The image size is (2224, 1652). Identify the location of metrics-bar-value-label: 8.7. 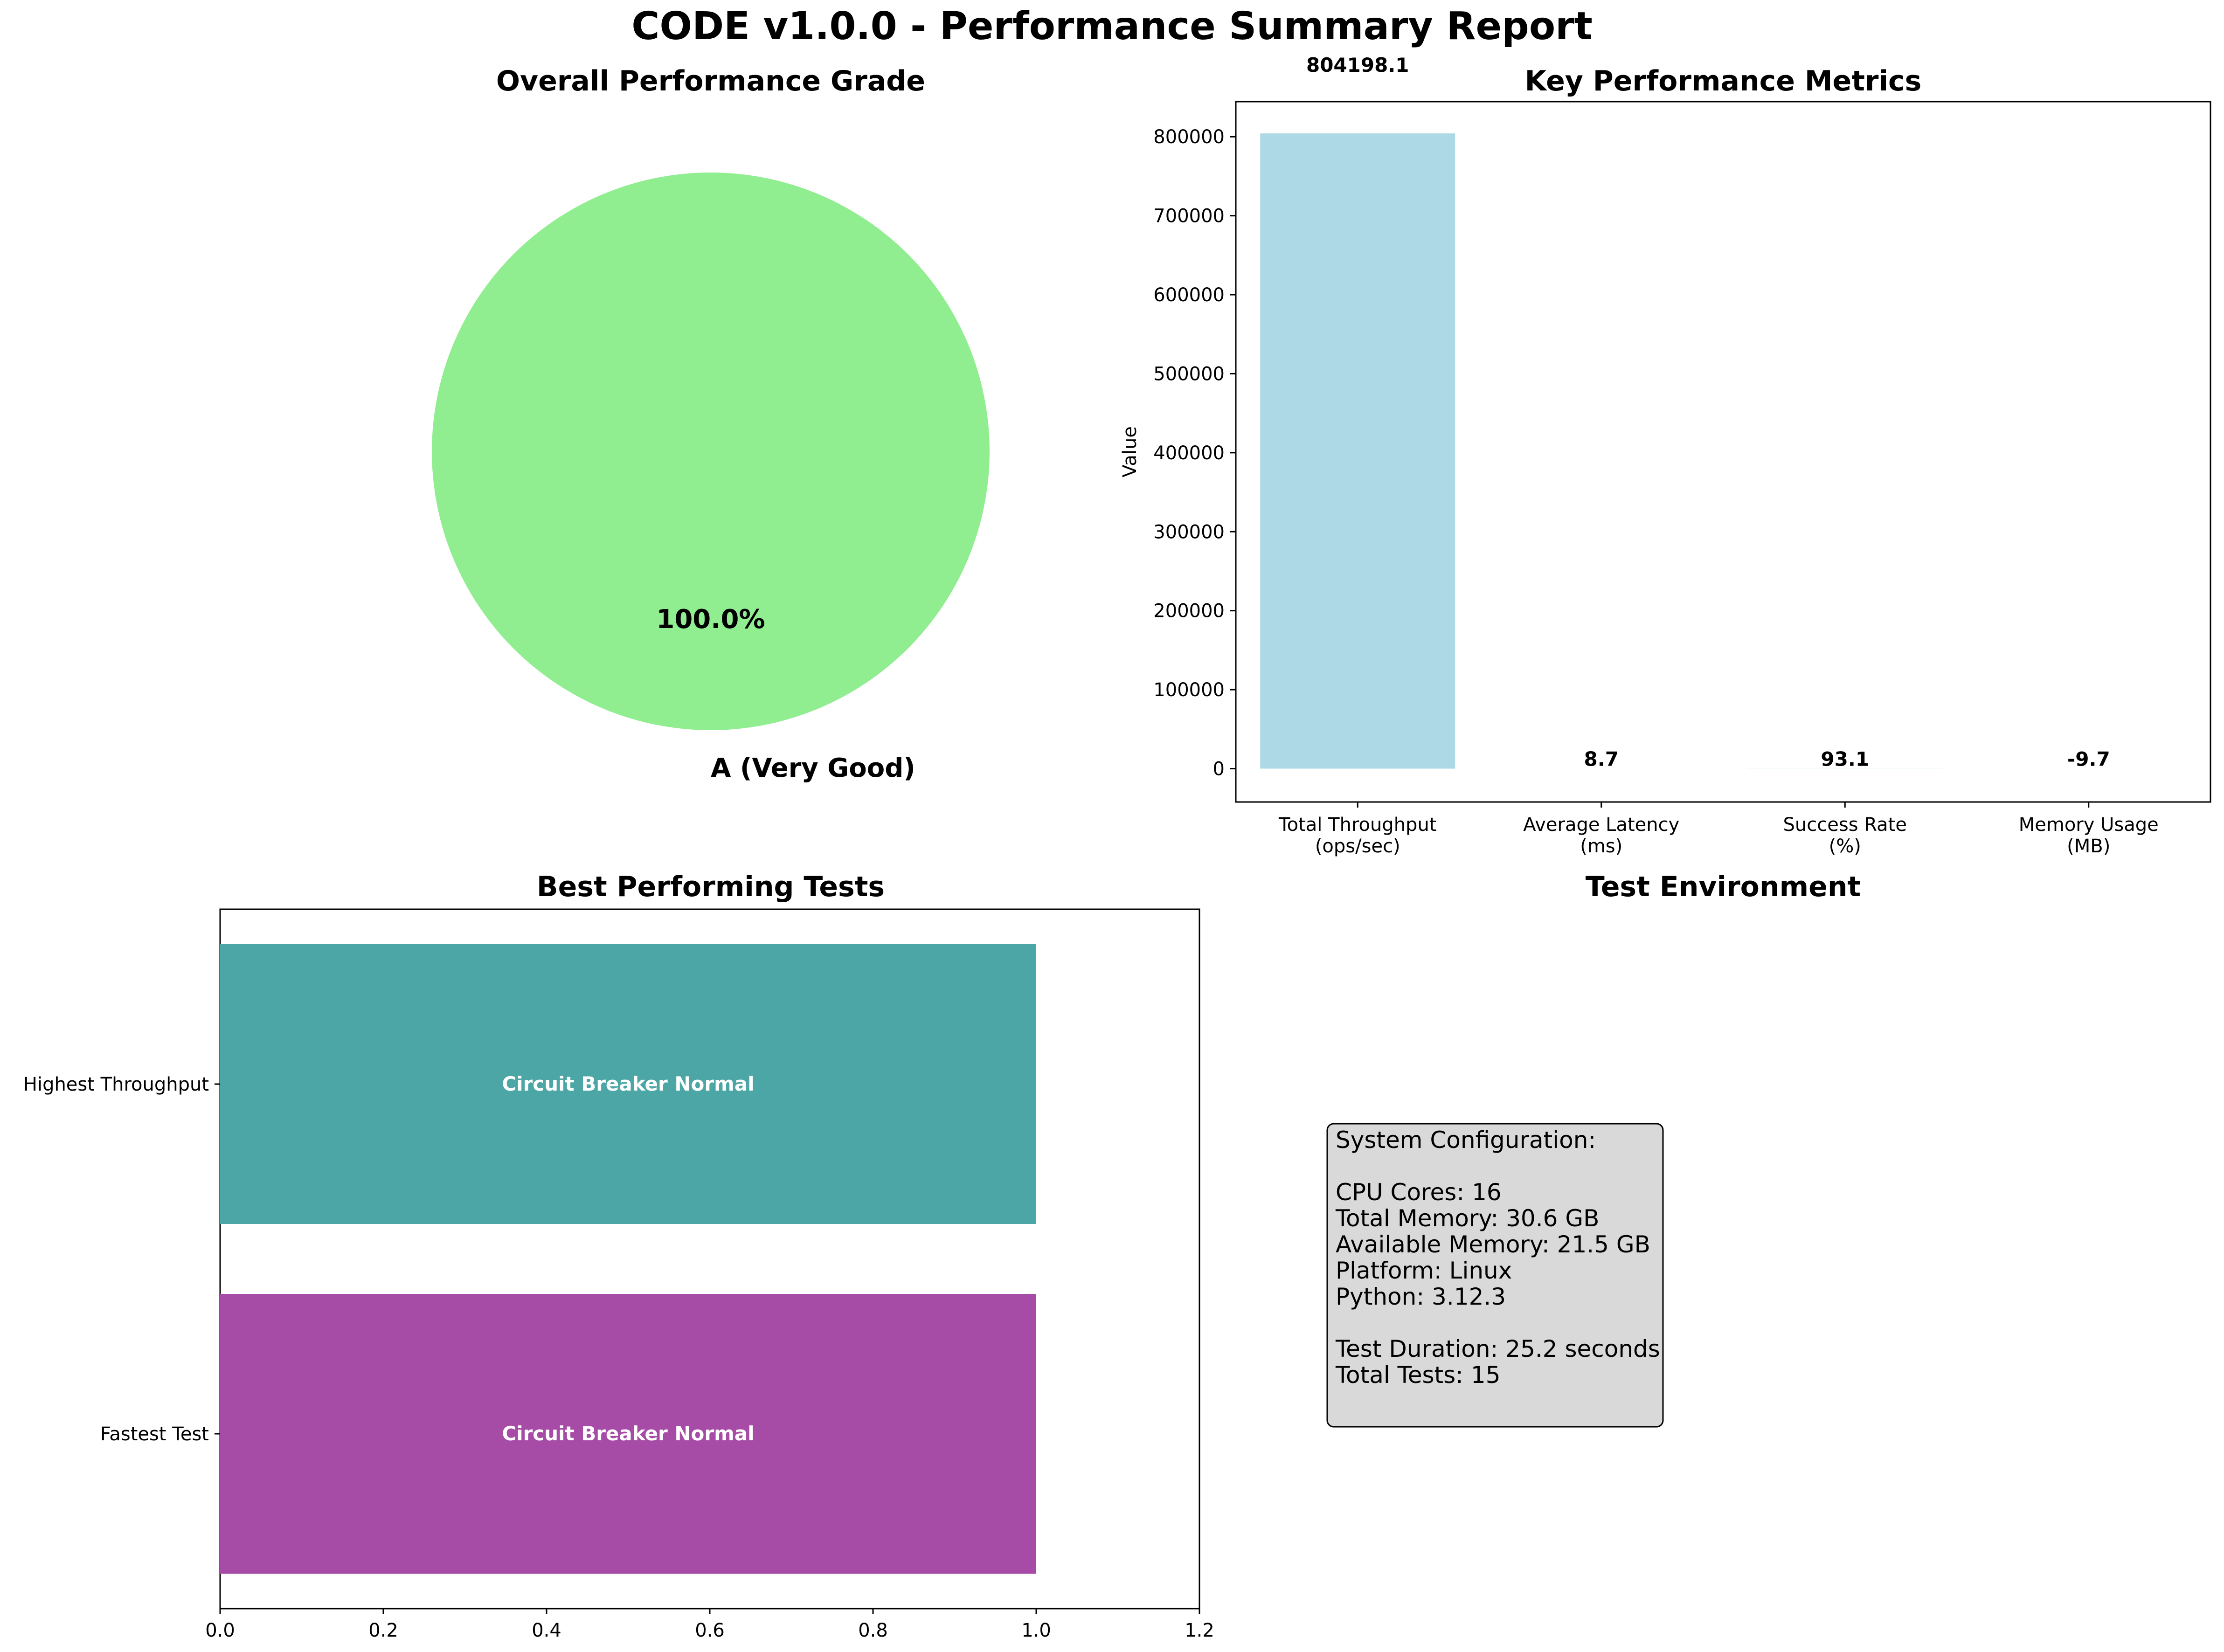
(1601, 758).